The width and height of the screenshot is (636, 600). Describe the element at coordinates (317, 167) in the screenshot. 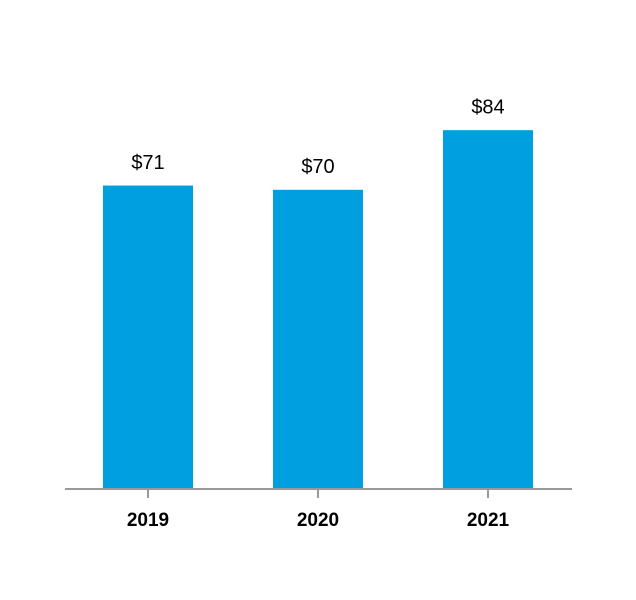

I see `value-label: $70` at that location.